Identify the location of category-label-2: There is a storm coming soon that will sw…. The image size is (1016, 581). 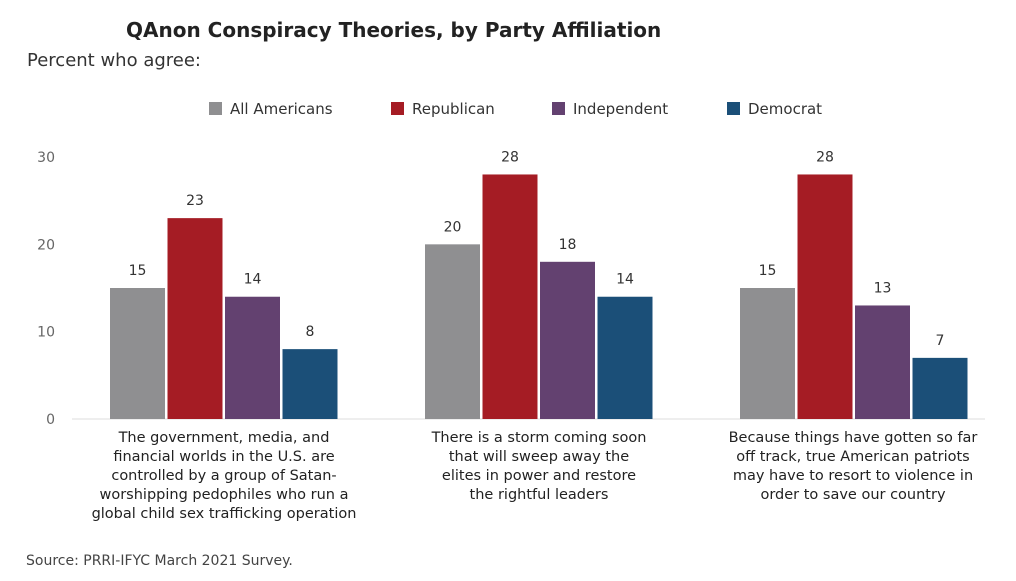
(539, 466).